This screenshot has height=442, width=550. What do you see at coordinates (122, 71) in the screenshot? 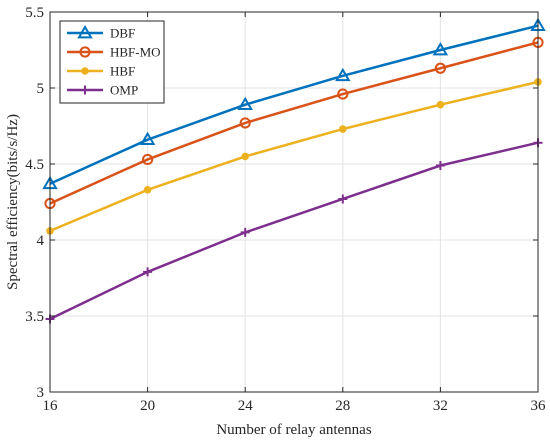
I see `legend-label: HBF` at bounding box center [122, 71].